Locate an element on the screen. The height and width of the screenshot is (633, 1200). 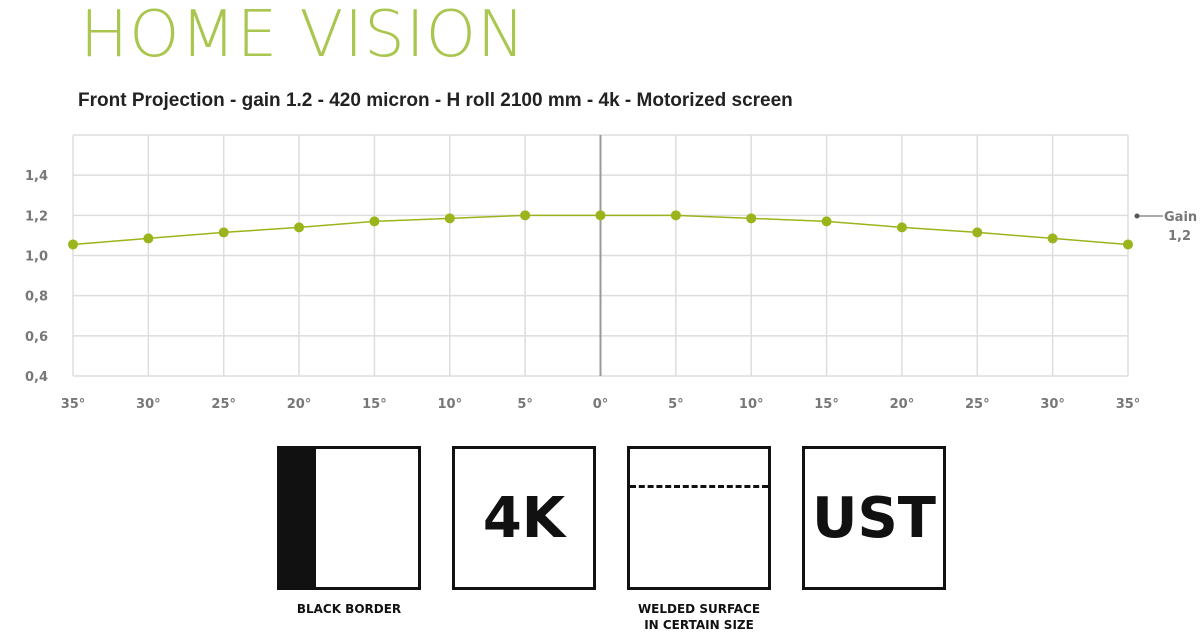
y-tick-label: 1,4 is located at coordinates (36, 176).